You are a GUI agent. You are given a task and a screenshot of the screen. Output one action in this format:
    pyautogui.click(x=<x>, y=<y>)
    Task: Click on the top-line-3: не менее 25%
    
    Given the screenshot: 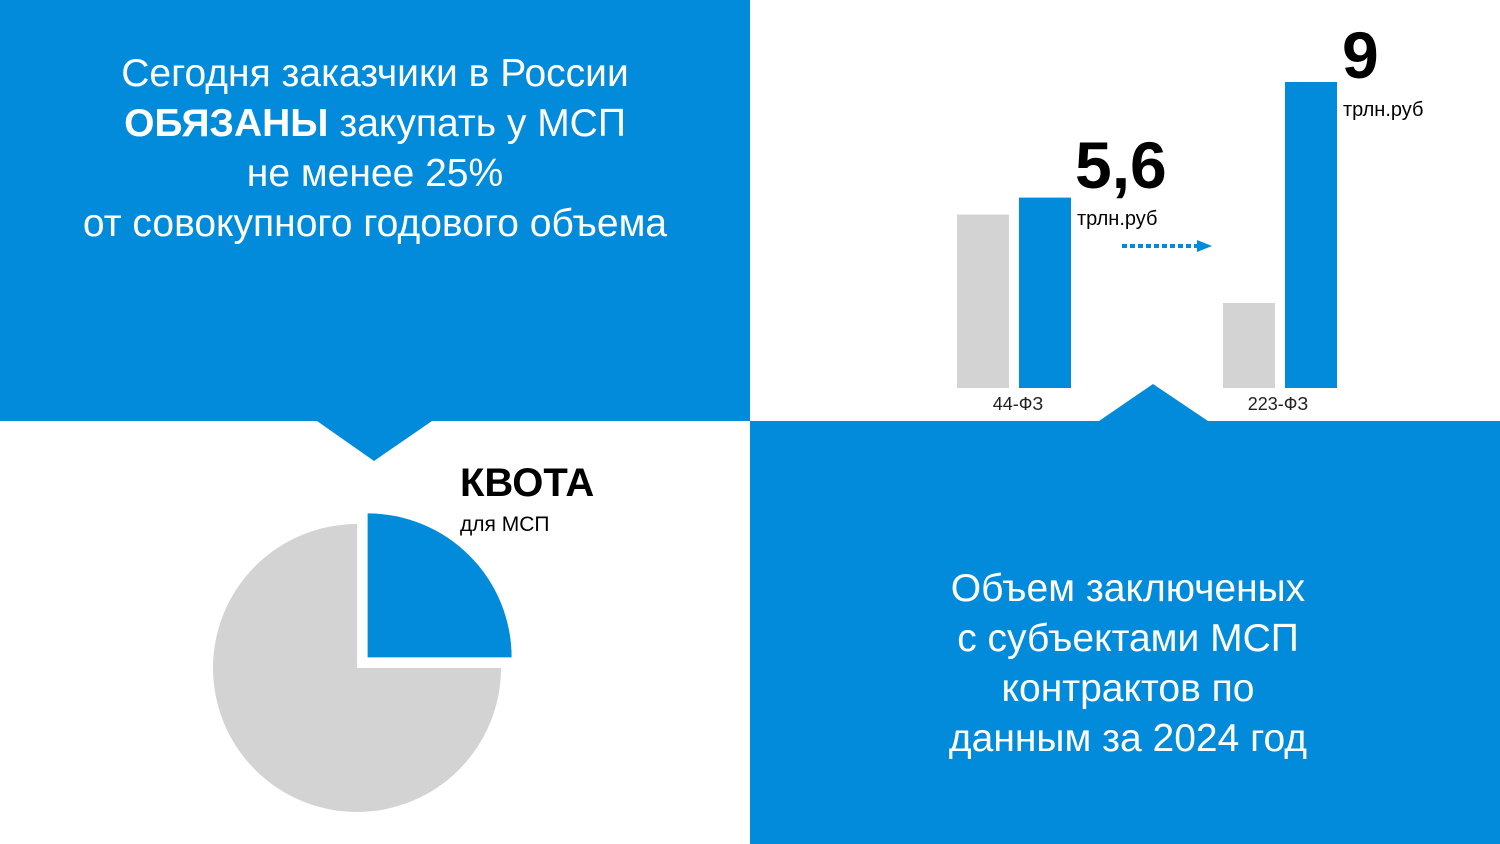 What is the action you would take?
    pyautogui.click(x=375, y=173)
    